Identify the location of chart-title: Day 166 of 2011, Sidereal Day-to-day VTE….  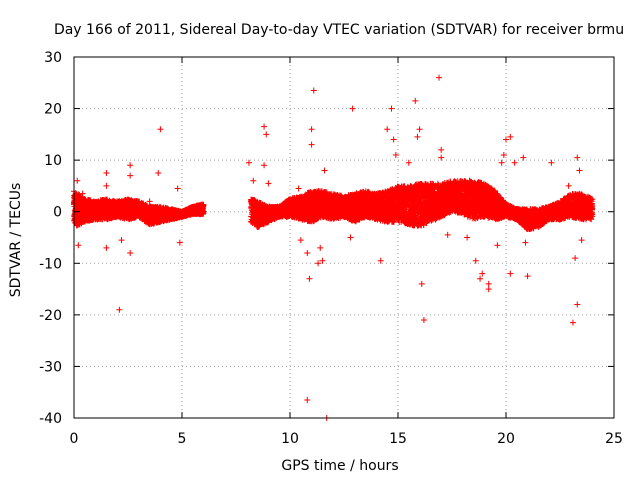
(339, 30).